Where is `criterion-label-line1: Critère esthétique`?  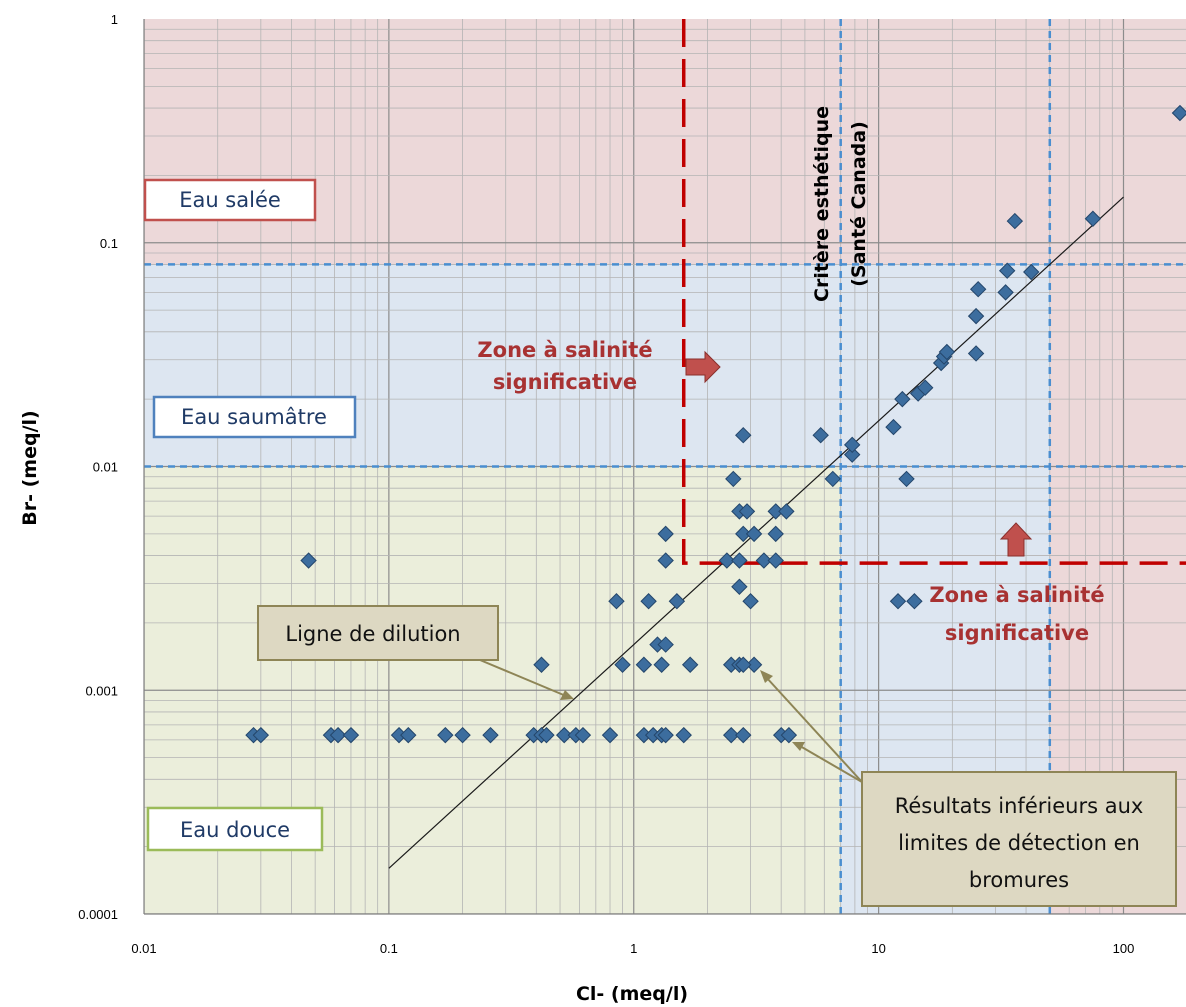 criterion-label-line1: Critère esthétique is located at coordinates (822, 204).